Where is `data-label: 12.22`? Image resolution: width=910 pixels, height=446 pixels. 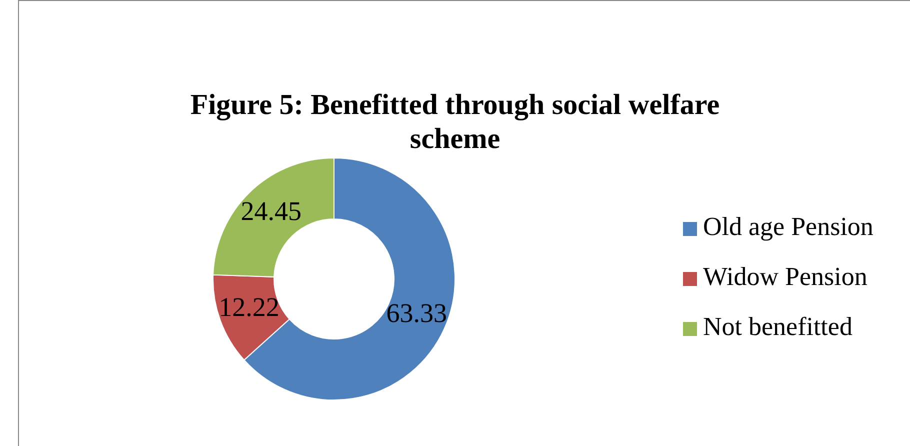
data-label: 12.22 is located at coordinates (249, 307).